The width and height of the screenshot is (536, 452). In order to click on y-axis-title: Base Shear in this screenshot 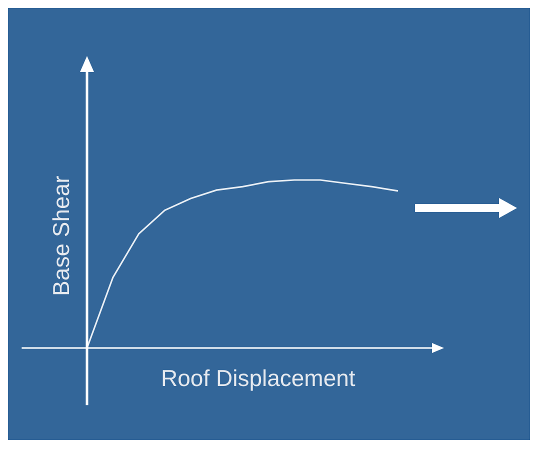, I will do `click(61, 235)`.